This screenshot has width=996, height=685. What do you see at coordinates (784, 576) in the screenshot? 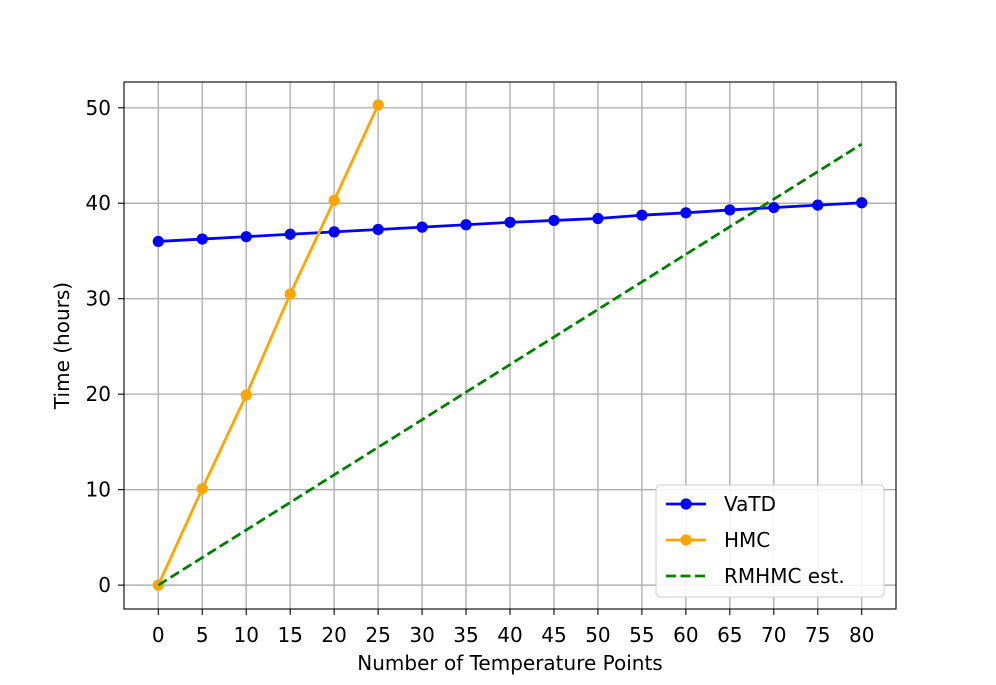
I see `legend-label-rmhmc-est: RMHMC est.` at bounding box center [784, 576].